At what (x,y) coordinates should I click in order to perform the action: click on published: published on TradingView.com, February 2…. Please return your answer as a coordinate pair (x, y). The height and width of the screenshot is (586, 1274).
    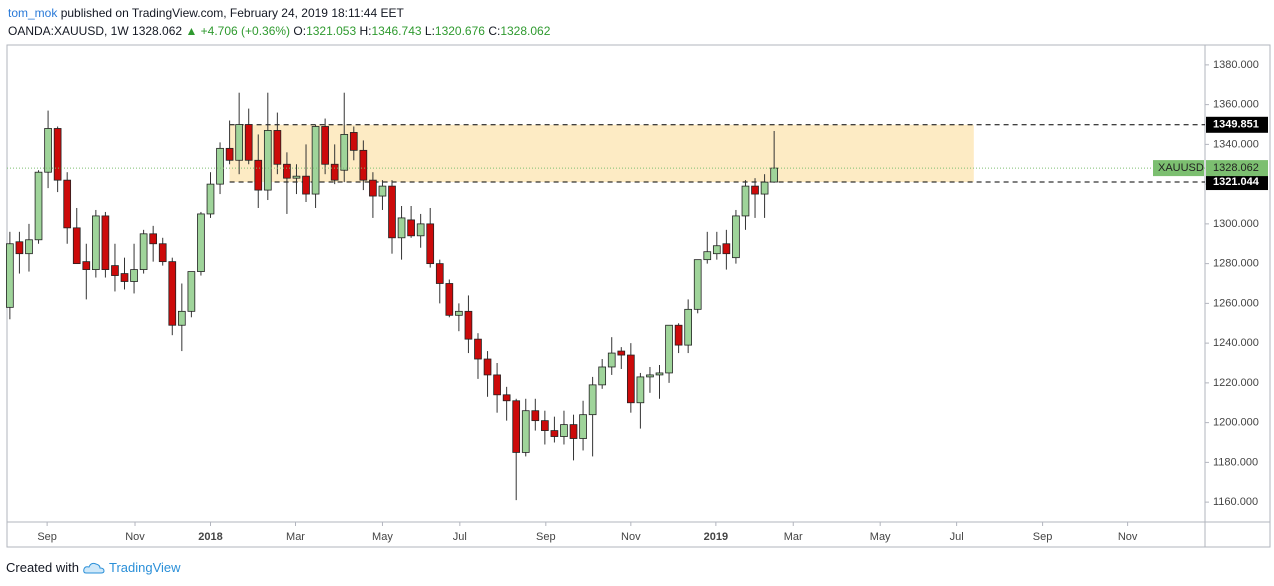
    Looking at the image, I should click on (232, 13).